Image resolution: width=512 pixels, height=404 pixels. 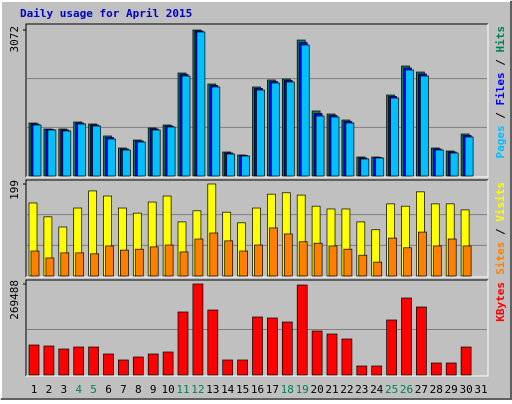 What do you see at coordinates (361, 389) in the screenshot?
I see `x-tick-label: 23` at bounding box center [361, 389].